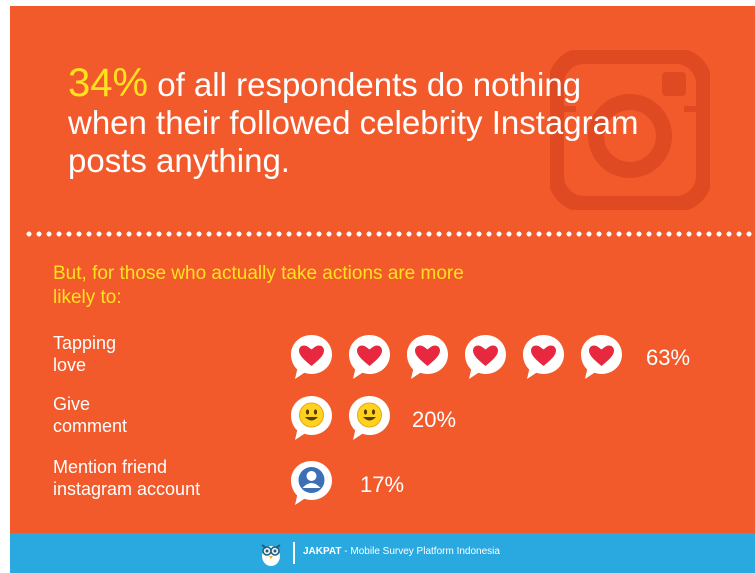 The image size is (755, 573). Describe the element at coordinates (340, 418) in the screenshot. I see `smiley-icons` at that location.